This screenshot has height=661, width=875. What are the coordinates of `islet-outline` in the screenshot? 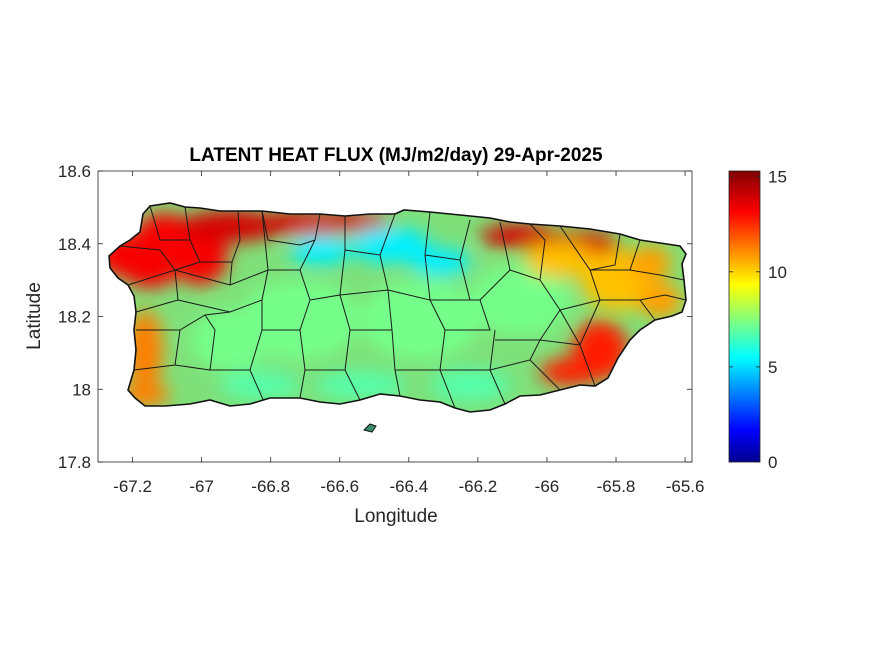 It's located at (370, 428).